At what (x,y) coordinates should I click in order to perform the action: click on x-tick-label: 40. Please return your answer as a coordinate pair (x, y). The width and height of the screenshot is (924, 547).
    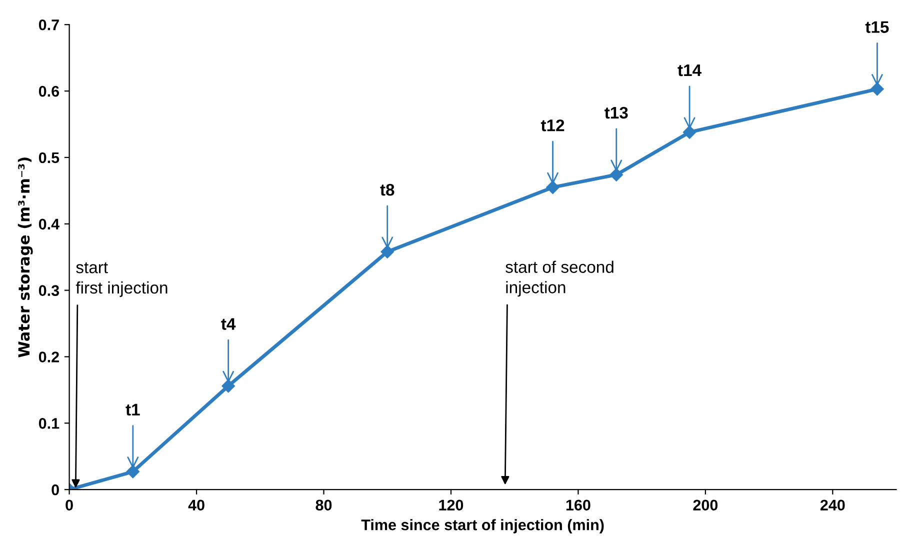
    Looking at the image, I should click on (196, 505).